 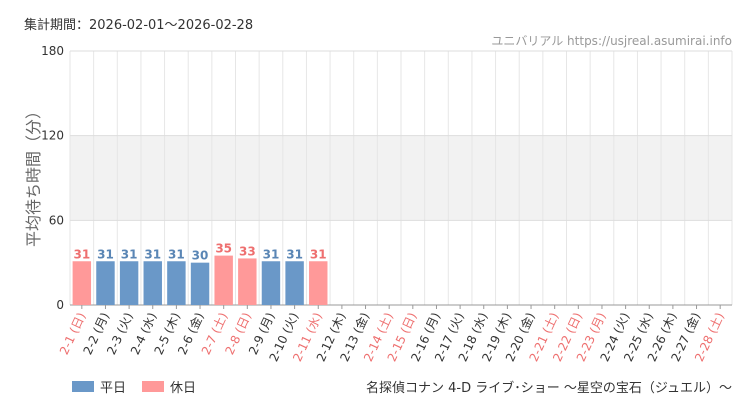 I want to click on legend-weekday-label: 平日, so click(x=113, y=388).